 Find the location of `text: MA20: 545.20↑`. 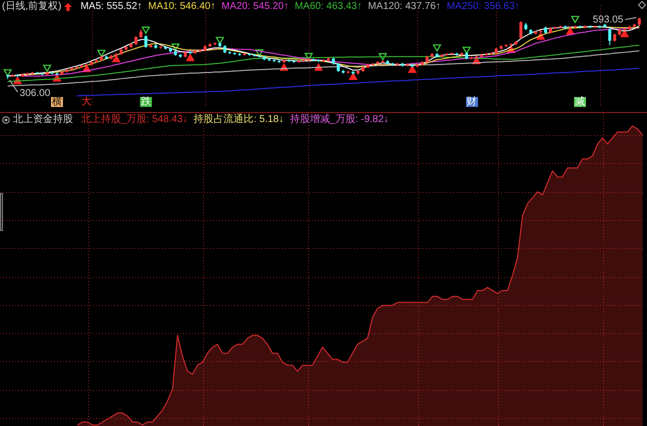

text: MA20: 545.20↑ is located at coordinates (255, 7).